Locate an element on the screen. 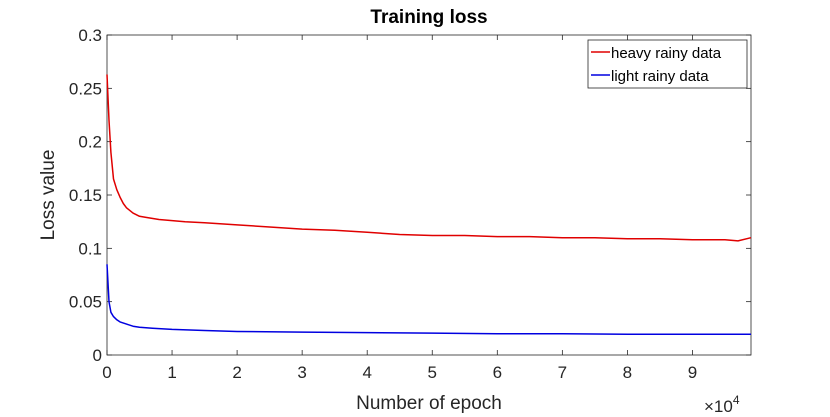 The image size is (830, 417). y-tick-label: 0.15 is located at coordinates (85, 195).